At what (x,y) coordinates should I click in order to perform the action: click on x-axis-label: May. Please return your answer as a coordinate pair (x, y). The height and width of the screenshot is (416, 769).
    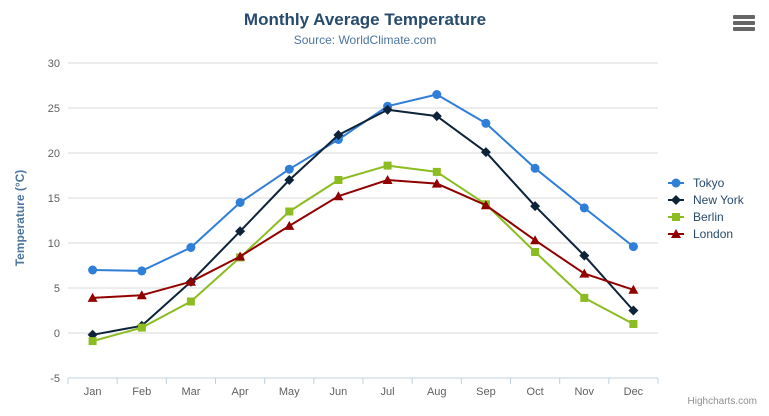
    Looking at the image, I should click on (289, 392).